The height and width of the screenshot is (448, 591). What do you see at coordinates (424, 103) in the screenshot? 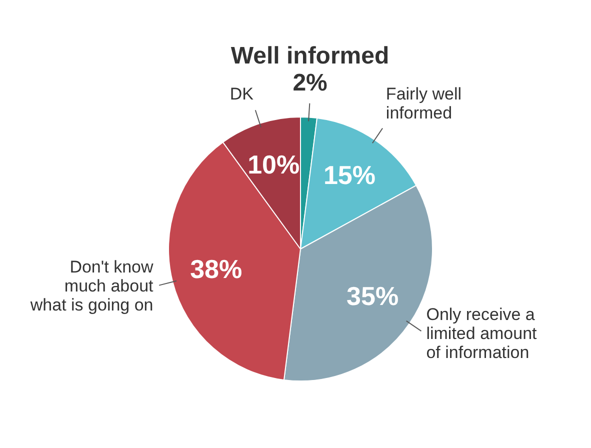
I see `slice-label: Fairly well informed` at bounding box center [424, 103].